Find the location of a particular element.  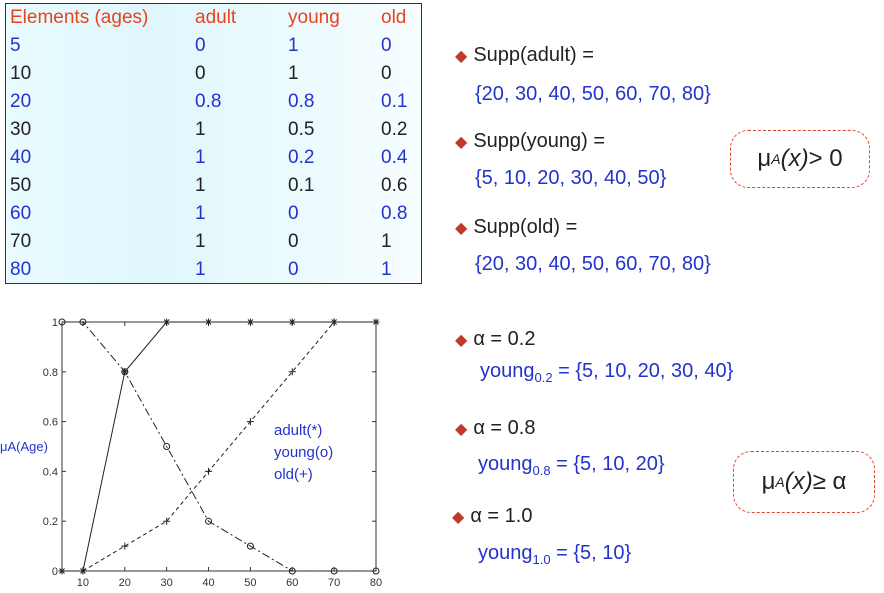

alpha-cut-condition-bubble: μ A (x) ≥ α is located at coordinates (804, 482).